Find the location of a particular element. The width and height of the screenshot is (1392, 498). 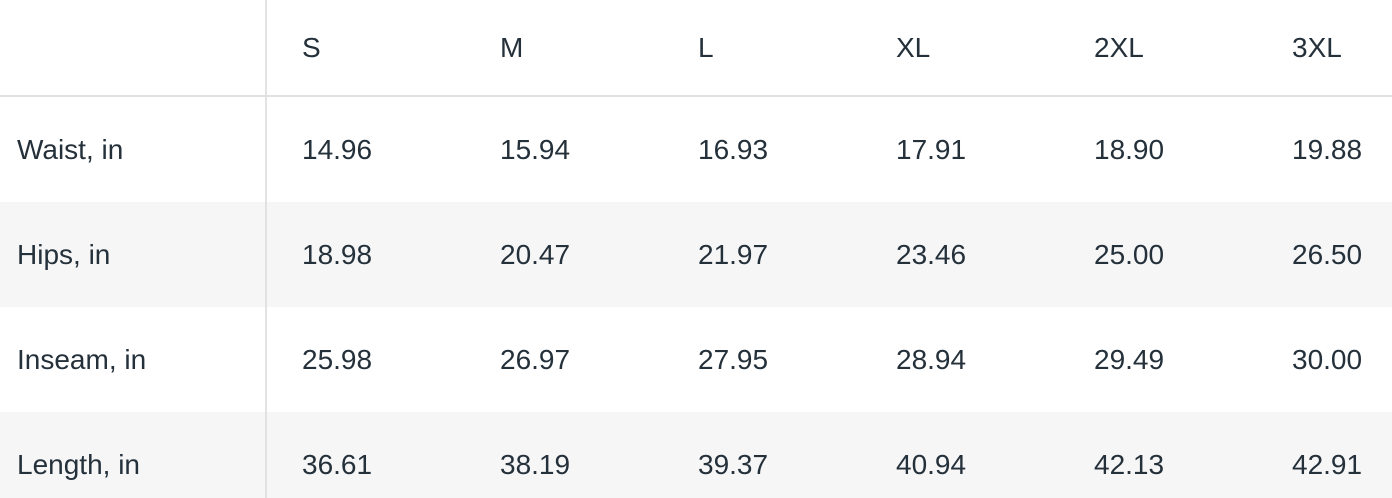

row-label-waist: Waist, in is located at coordinates (133, 149).